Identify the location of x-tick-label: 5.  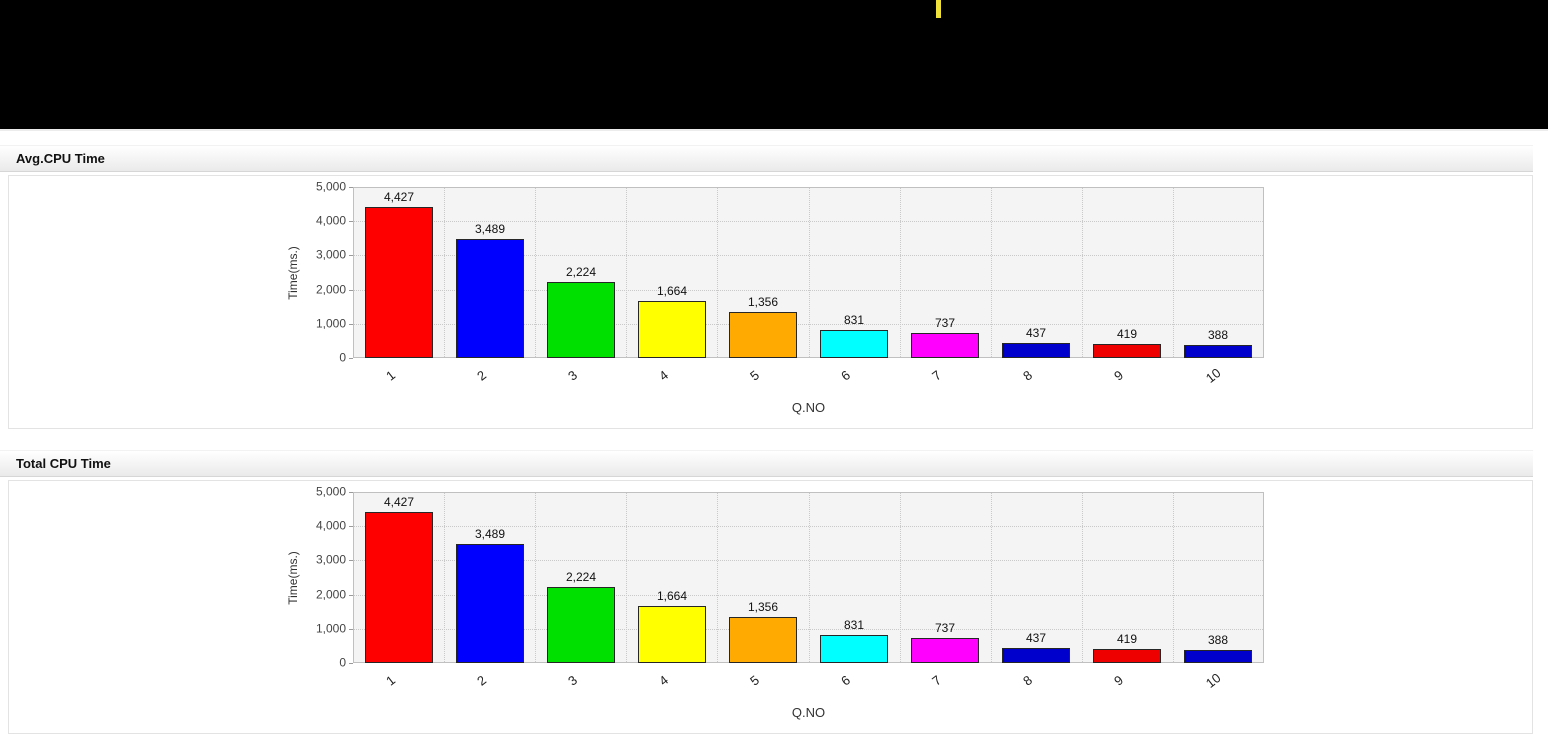
(755, 680).